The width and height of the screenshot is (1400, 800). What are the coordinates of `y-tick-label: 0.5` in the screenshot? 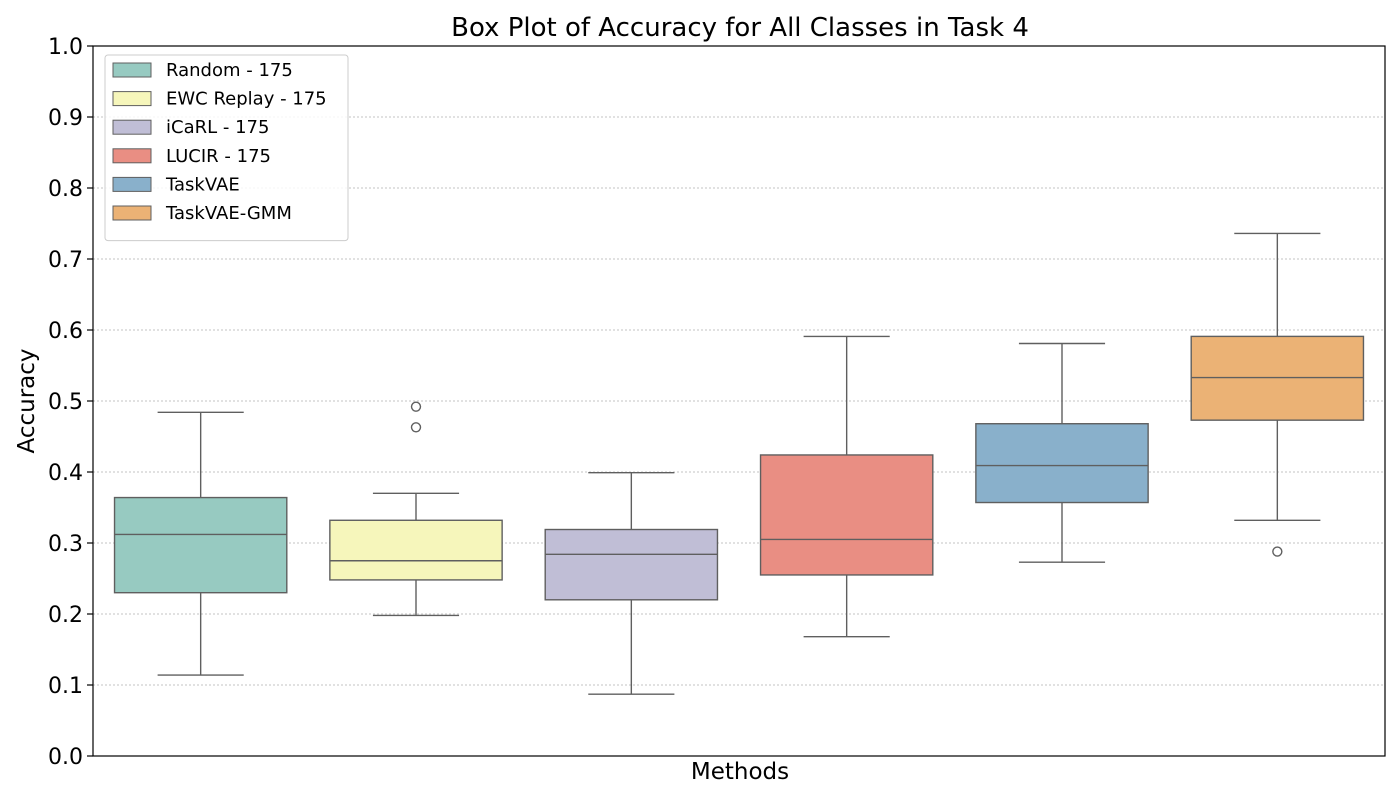 It's located at (65, 402).